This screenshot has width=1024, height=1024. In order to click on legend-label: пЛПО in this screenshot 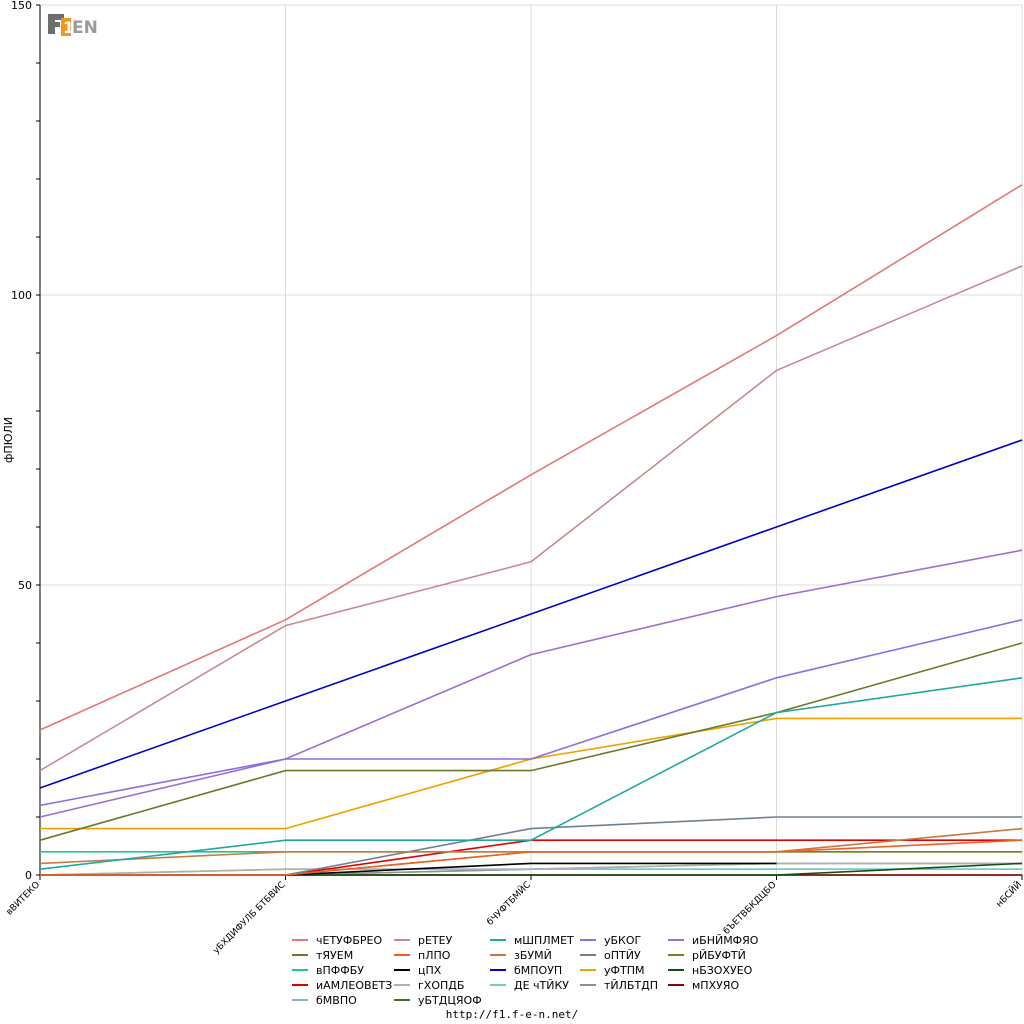, I will do `click(434, 955)`.